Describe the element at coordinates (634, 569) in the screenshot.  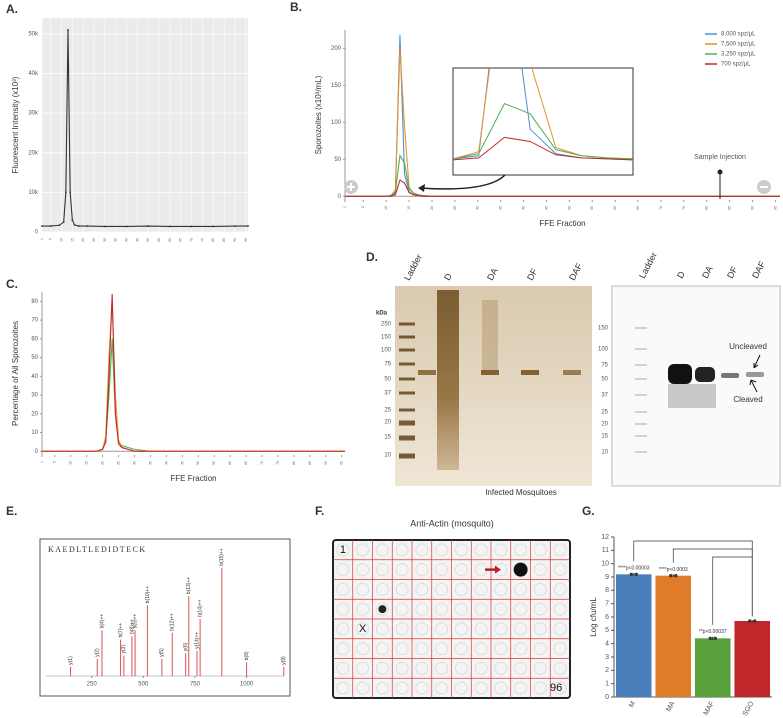
I see `significance-label: ****p<0.00003` at that location.